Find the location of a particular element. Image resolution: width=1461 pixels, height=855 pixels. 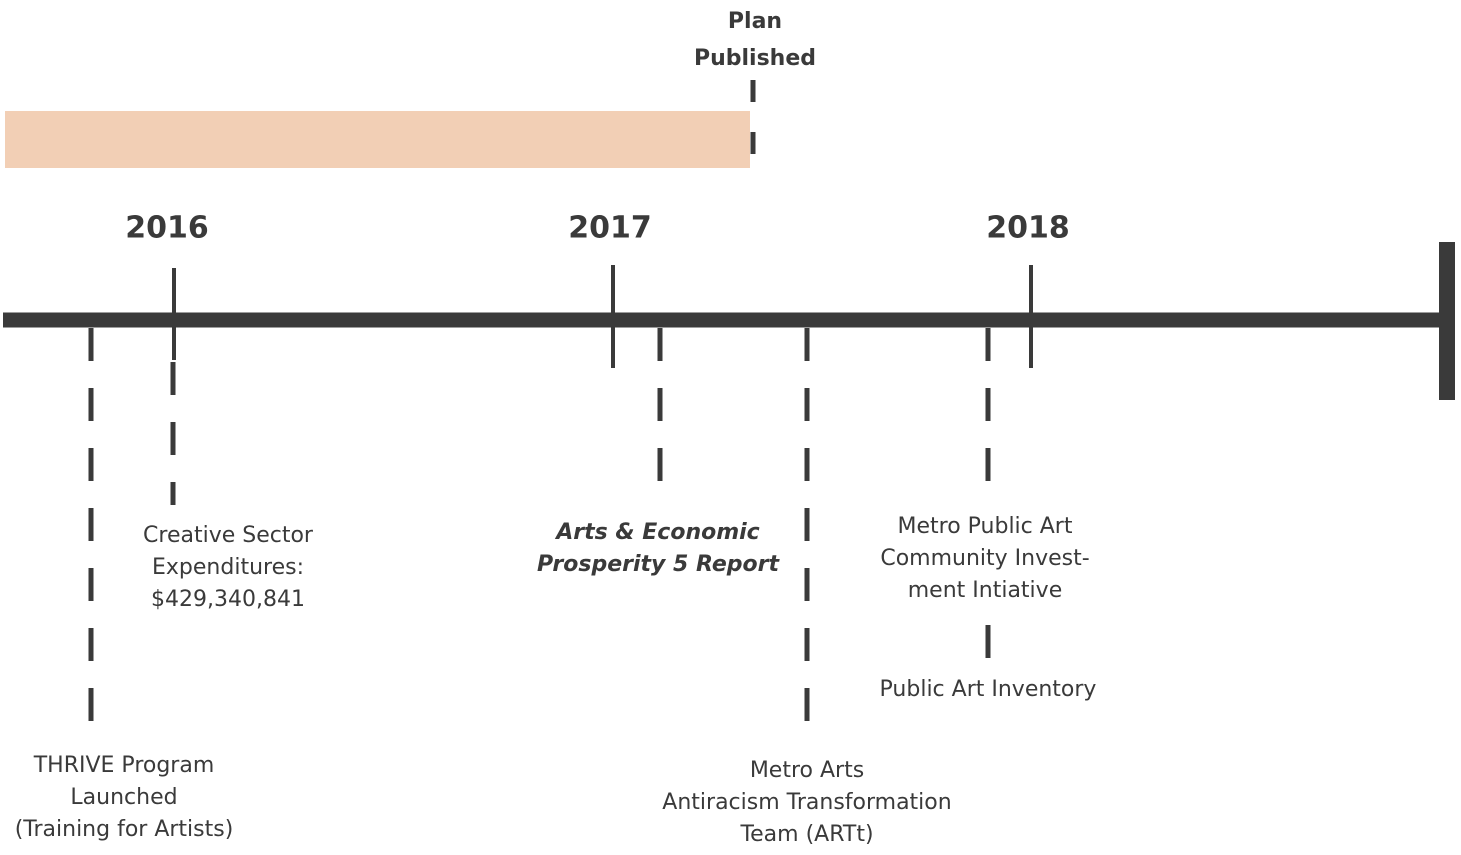

event-label: $429,340,841 is located at coordinates (228, 599).